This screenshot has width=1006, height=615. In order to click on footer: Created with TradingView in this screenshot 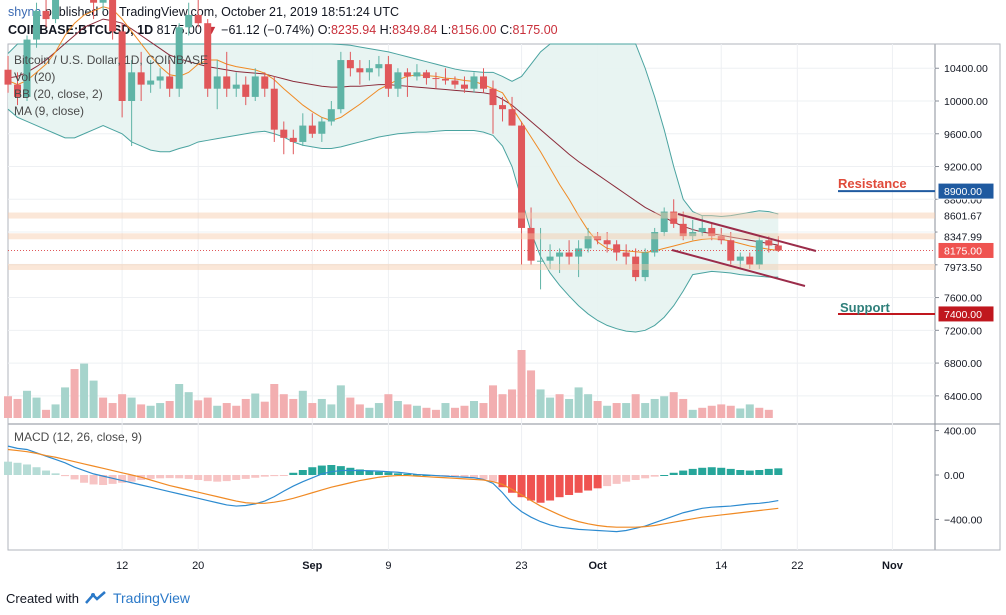, I will do `click(98, 598)`.